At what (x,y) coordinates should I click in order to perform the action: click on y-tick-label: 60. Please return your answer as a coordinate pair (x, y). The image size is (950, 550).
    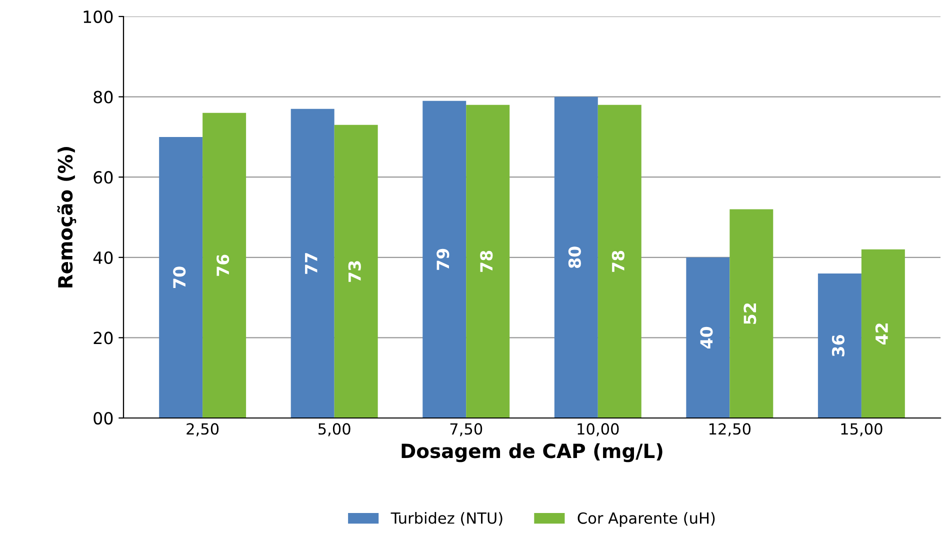
    Looking at the image, I should click on (103, 177).